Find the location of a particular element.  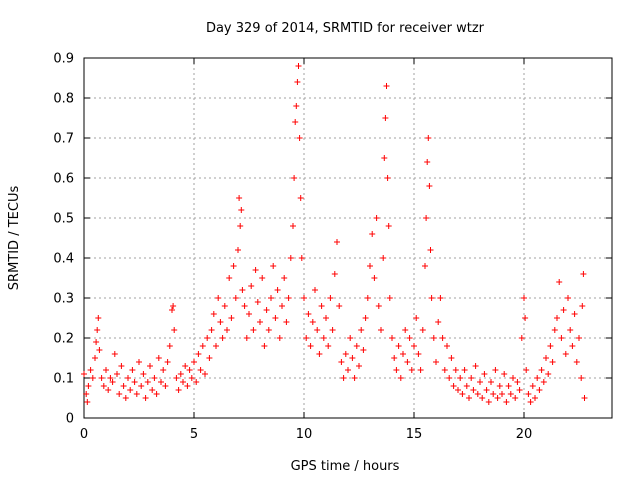

y-axis-label: SRMTID / TECUs is located at coordinates (14, 238).